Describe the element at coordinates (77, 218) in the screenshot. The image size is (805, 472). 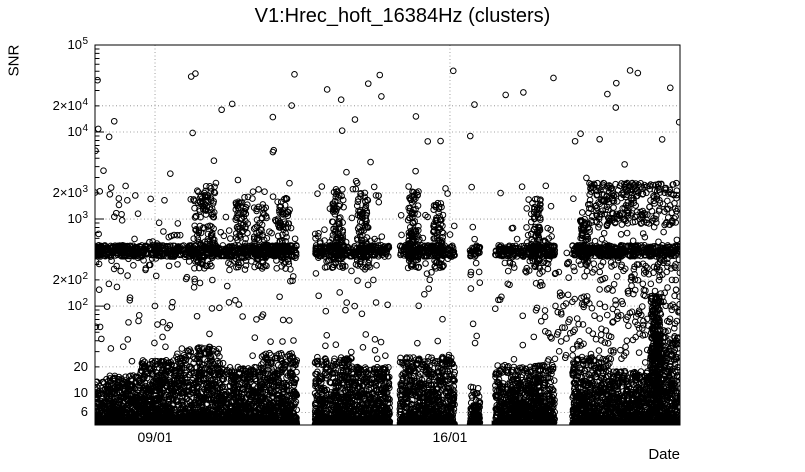
I see `y-tick-label: 10³` at that location.